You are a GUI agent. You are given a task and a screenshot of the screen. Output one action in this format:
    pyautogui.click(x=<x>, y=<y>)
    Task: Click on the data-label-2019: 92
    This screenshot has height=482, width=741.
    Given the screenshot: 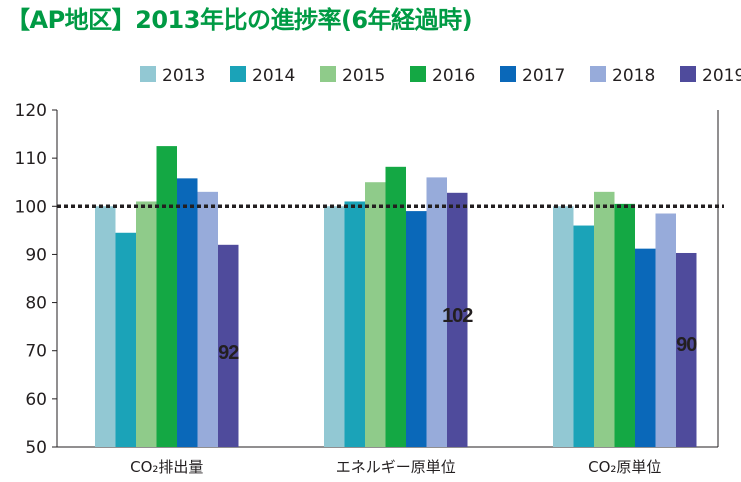 What is the action you would take?
    pyautogui.click(x=228, y=353)
    